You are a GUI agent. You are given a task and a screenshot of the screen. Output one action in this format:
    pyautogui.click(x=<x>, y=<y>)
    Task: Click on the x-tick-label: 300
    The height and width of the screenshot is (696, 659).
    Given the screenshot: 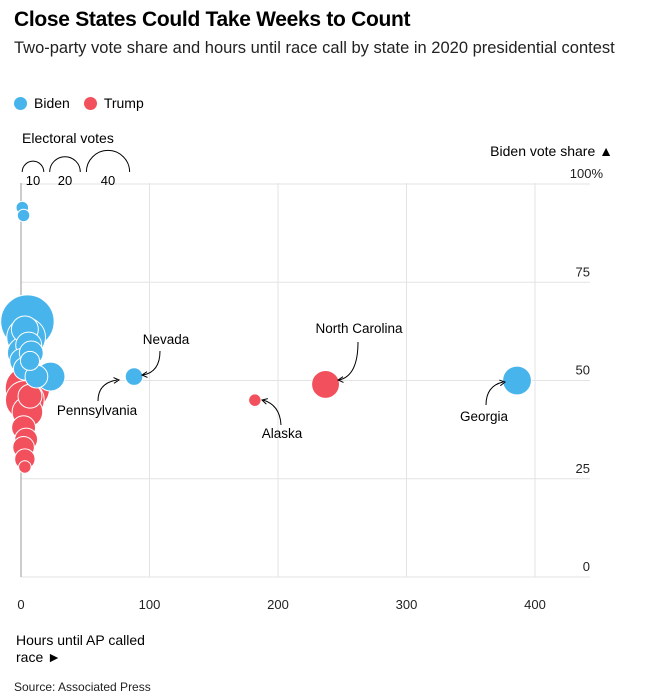 What is the action you would take?
    pyautogui.click(x=407, y=604)
    